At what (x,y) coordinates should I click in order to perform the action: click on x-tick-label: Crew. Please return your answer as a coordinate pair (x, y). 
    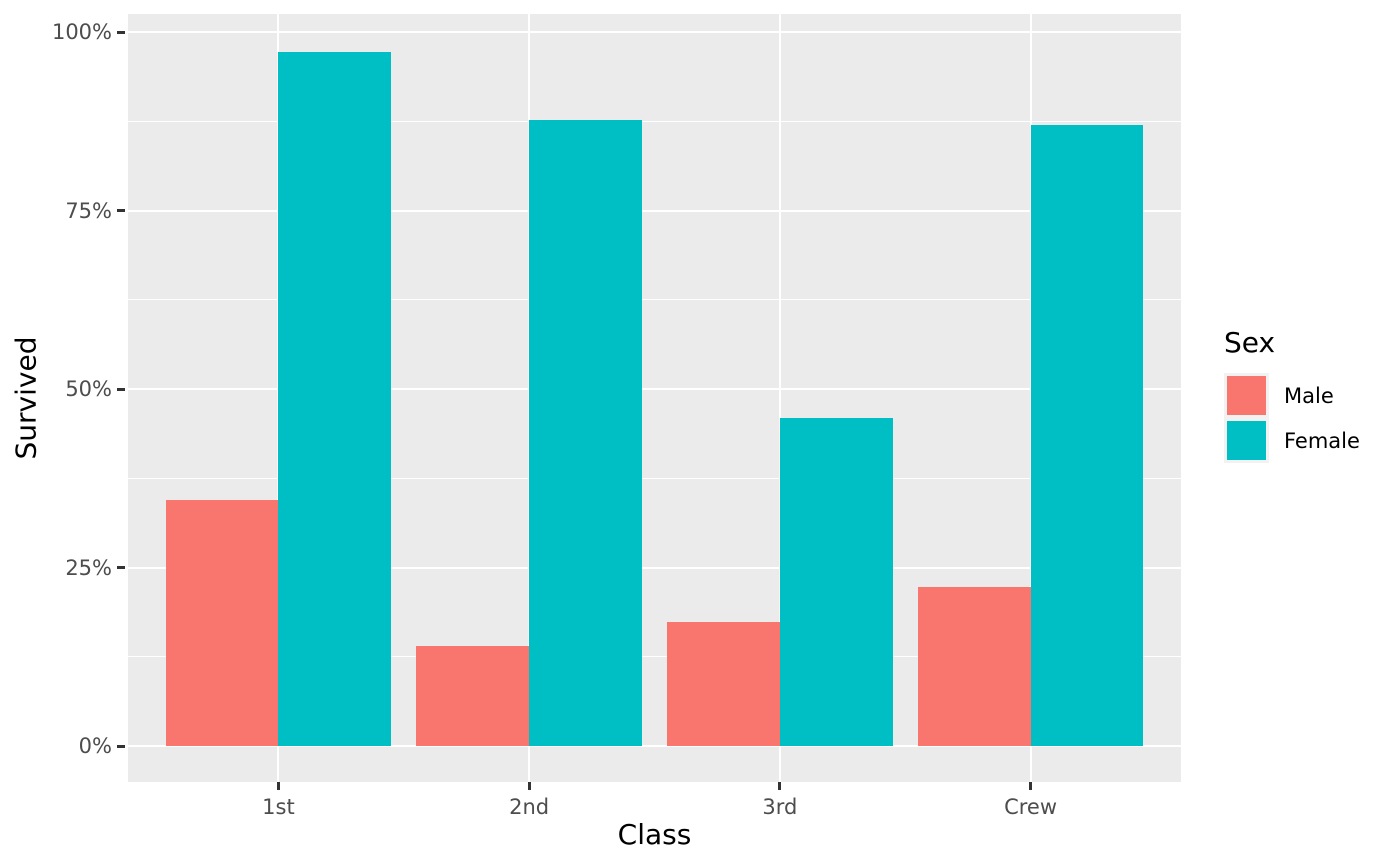
    Looking at the image, I should click on (1031, 807).